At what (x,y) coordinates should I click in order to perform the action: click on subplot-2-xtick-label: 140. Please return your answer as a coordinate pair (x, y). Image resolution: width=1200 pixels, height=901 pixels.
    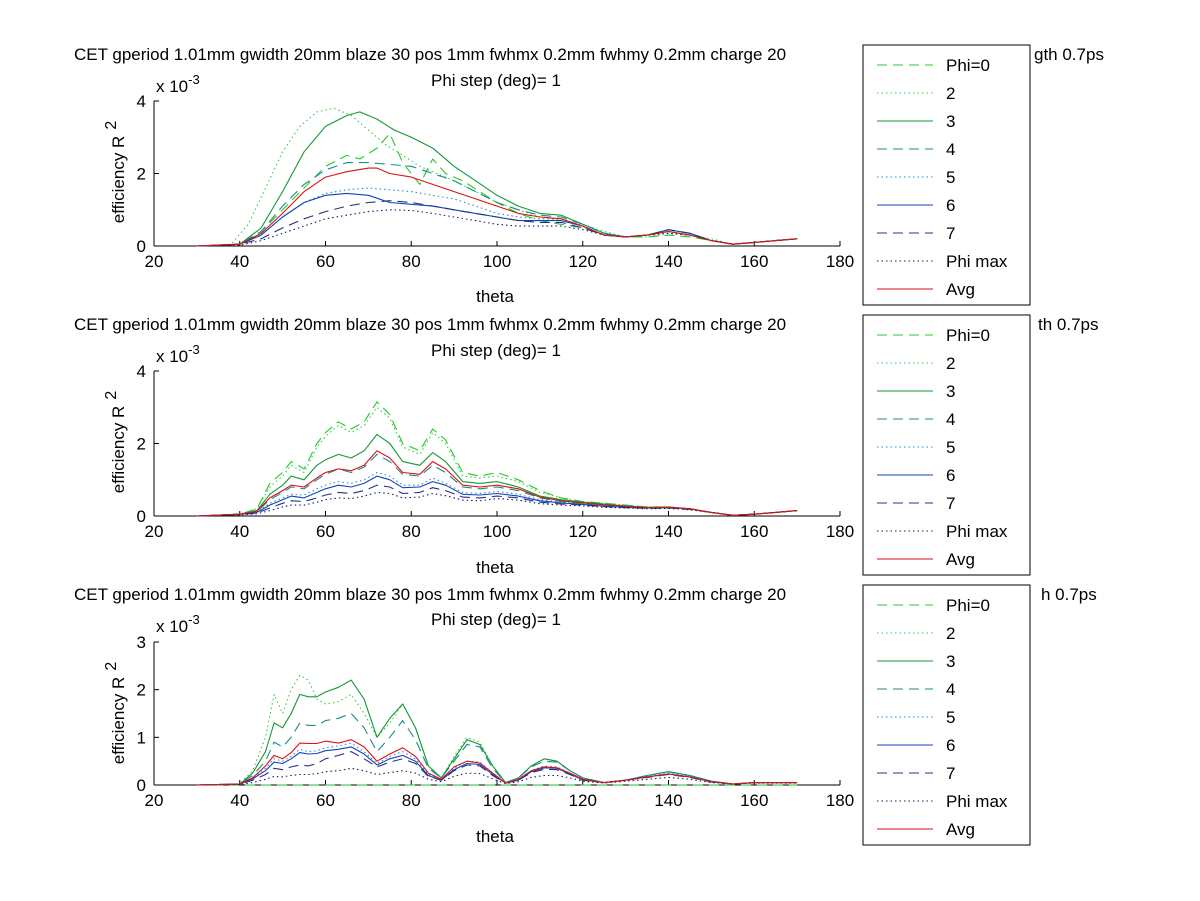
    Looking at the image, I should click on (668, 531).